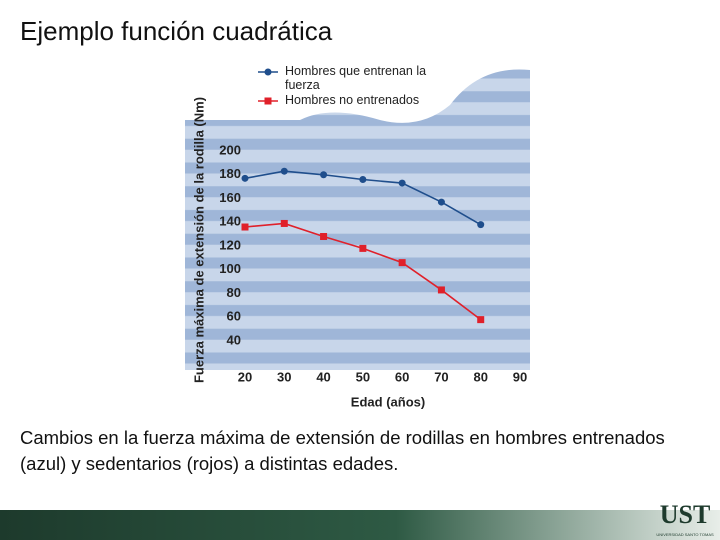 The height and width of the screenshot is (540, 720). What do you see at coordinates (685, 534) in the screenshot?
I see `logo-subtitle: UNIVERSIDAD SANTO TOMAS` at bounding box center [685, 534].